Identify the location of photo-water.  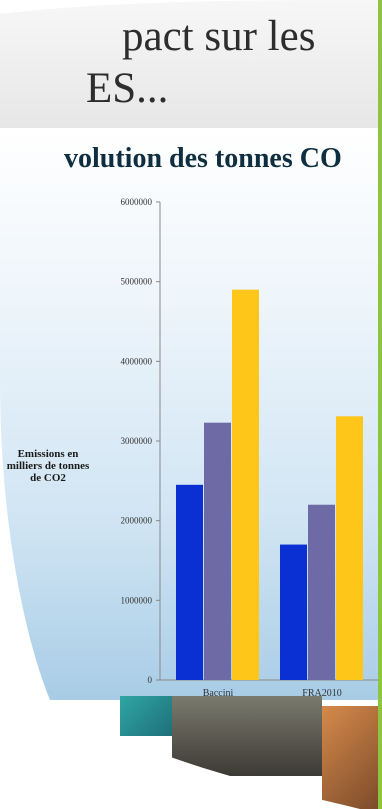
(146, 716).